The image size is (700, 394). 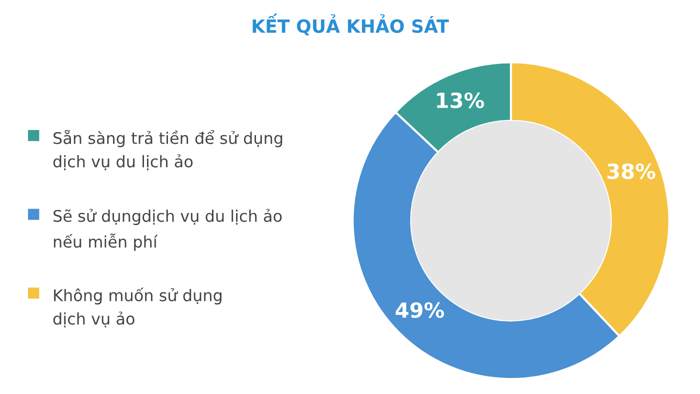 What do you see at coordinates (137, 308) in the screenshot?
I see `legend-label: Không muốn sử dụng dịch vụ ảo` at bounding box center [137, 308].